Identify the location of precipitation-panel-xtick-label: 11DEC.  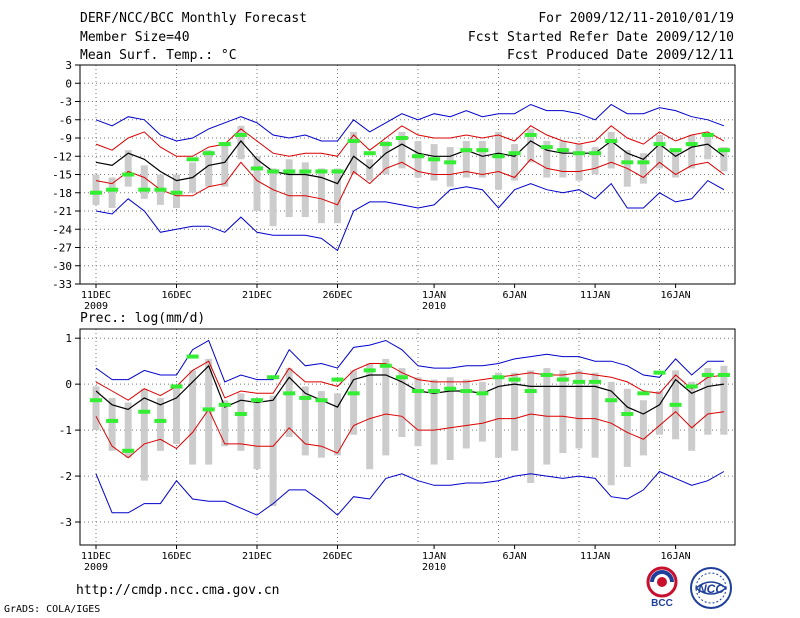
(96, 556).